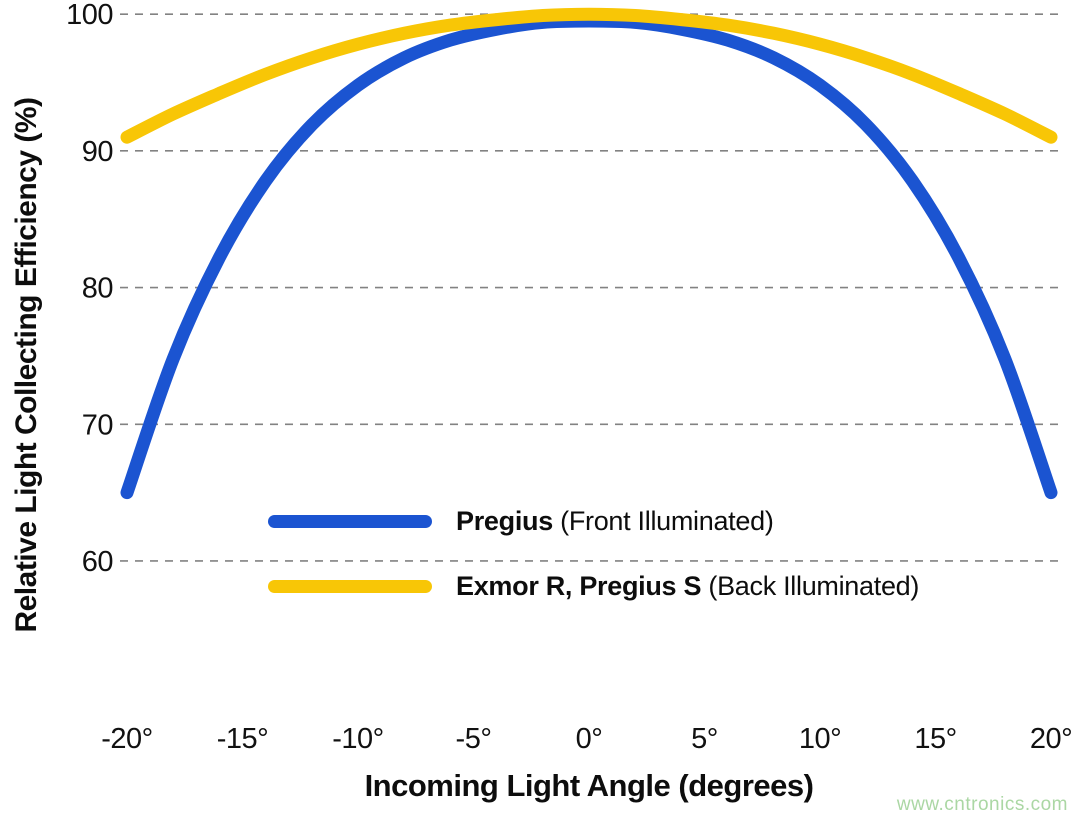 The image size is (1080, 822). I want to click on y-tick-label: 90, so click(97, 152).